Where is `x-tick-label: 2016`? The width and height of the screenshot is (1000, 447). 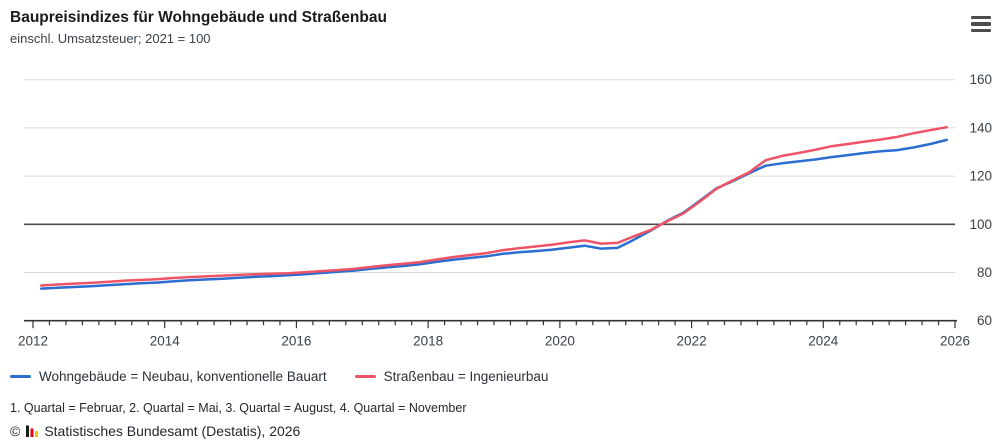 x-tick-label: 2016 is located at coordinates (296, 341).